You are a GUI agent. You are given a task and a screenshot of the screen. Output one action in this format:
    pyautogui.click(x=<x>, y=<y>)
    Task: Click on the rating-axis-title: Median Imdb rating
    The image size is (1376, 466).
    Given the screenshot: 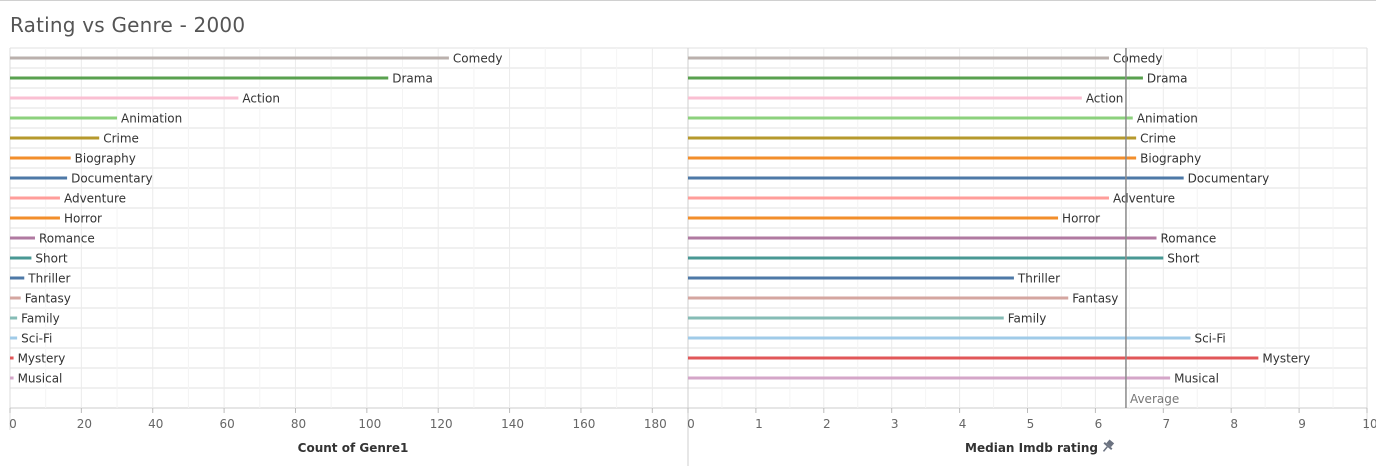 What is the action you would take?
    pyautogui.click(x=1031, y=448)
    